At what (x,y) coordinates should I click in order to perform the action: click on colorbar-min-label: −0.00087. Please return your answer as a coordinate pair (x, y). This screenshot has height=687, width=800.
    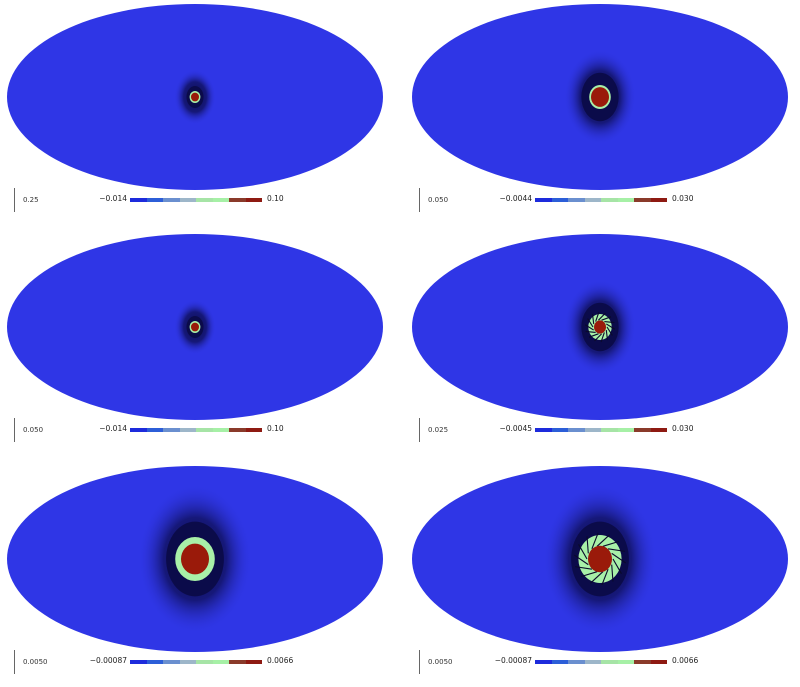
    Looking at the image, I should click on (108, 660).